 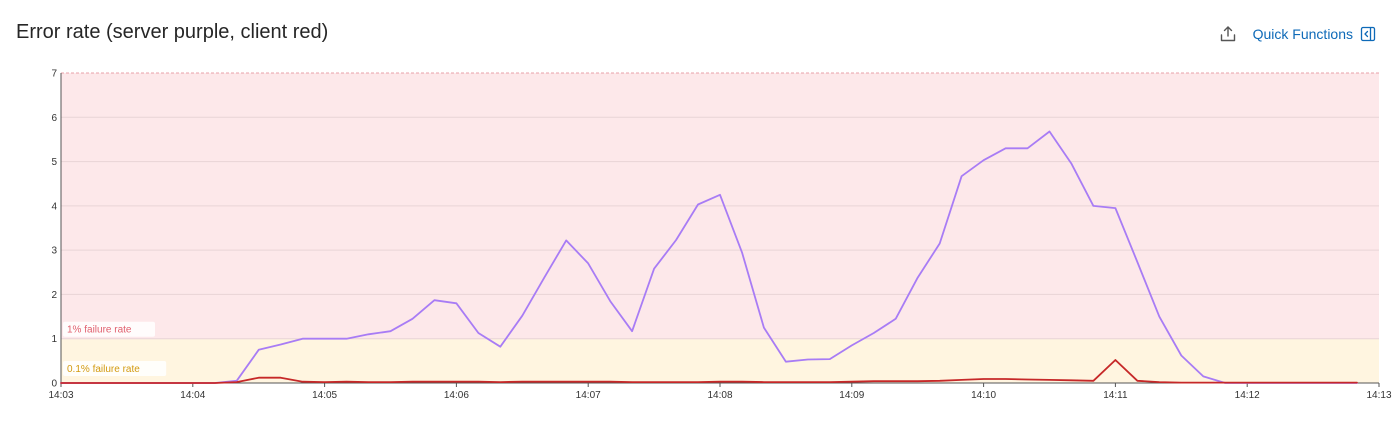 I want to click on band-label-text: 0.1% failure rate, so click(x=103, y=369).